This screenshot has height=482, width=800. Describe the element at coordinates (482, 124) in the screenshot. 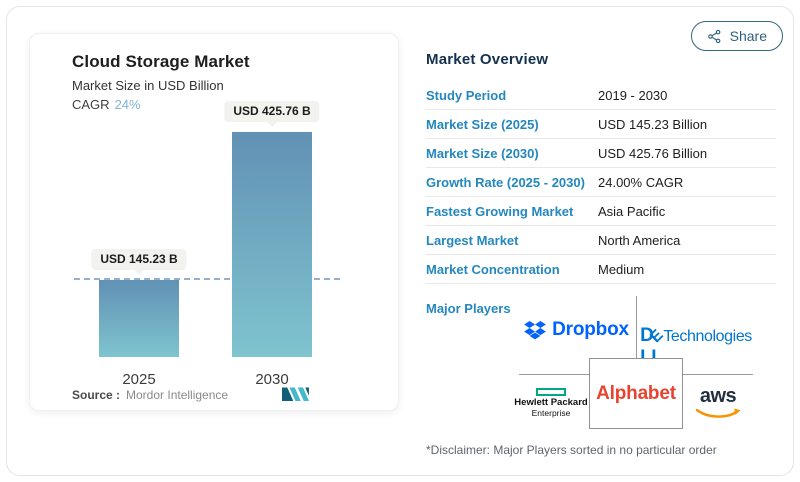

I see `row-label: Market Size (2025)` at that location.